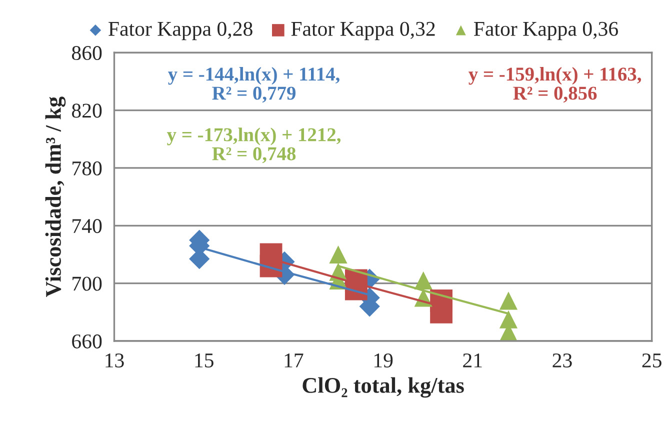  I want to click on x-tick-label: 17, so click(294, 361).